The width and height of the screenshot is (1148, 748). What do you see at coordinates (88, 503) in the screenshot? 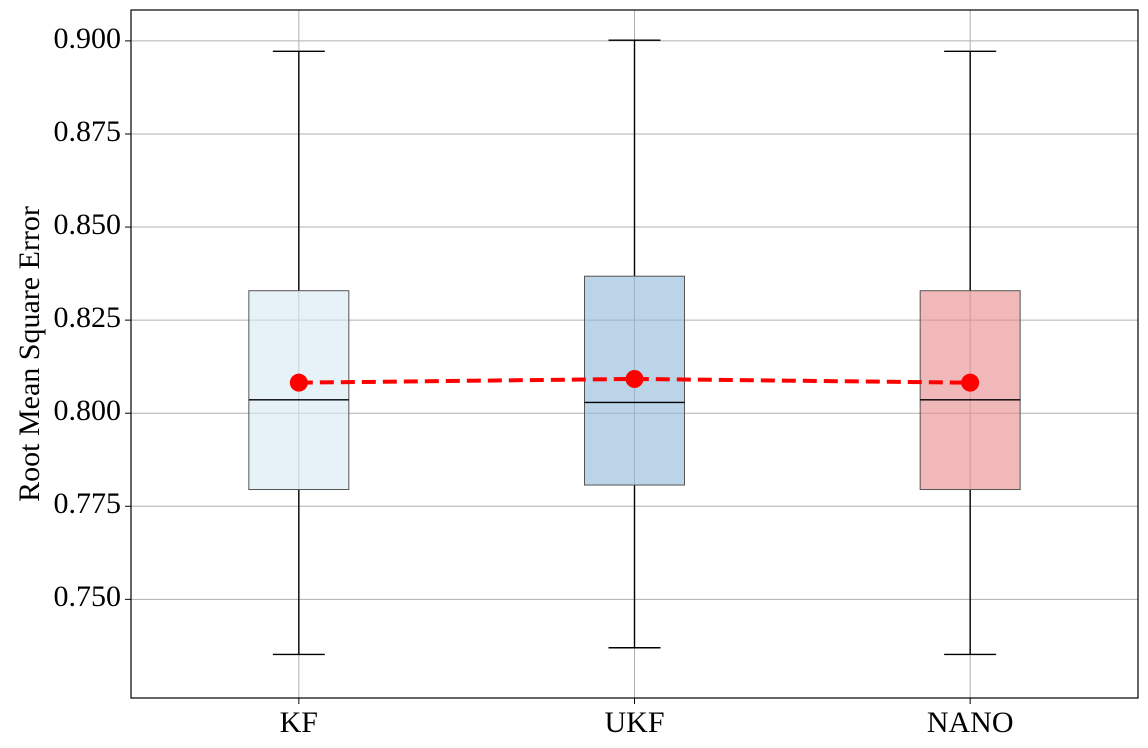
I see `y-tick-label: 0.775` at bounding box center [88, 503].